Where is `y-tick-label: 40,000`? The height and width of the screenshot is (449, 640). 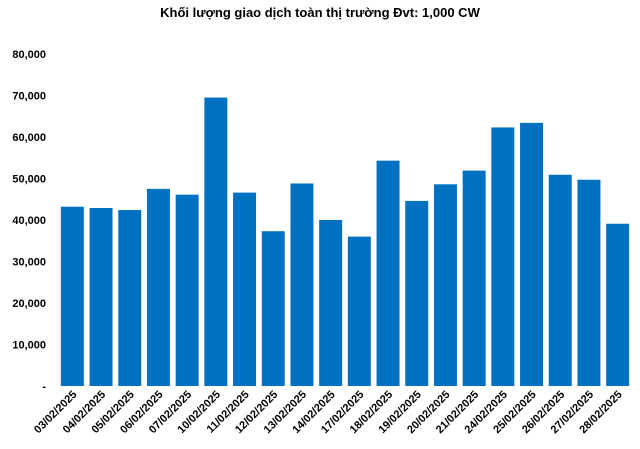
y-tick-label: 40,000 is located at coordinates (29, 221).